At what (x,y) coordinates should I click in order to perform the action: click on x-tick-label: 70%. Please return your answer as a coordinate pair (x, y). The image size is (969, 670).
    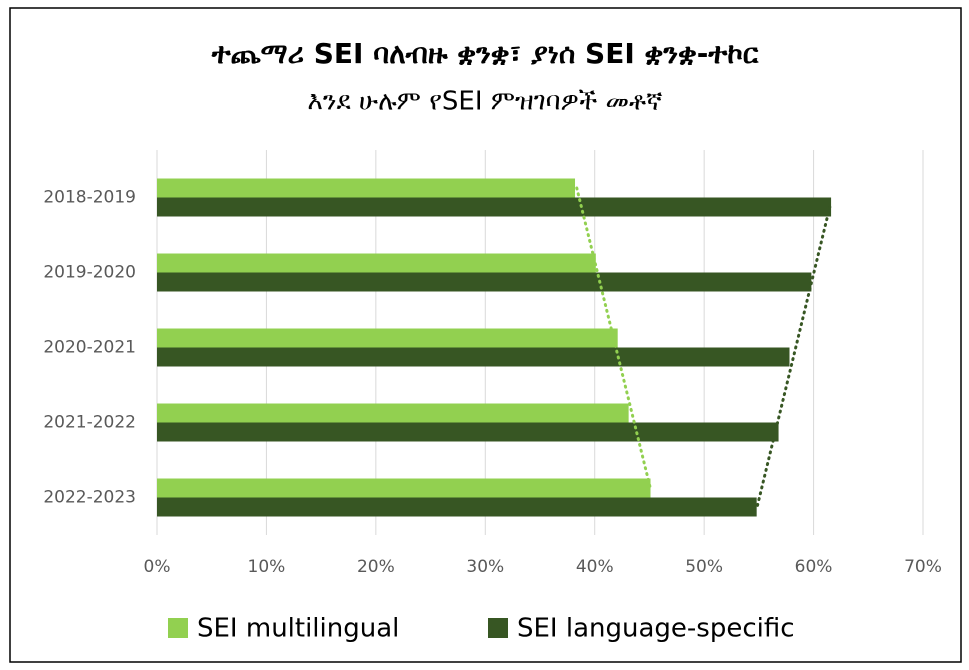
    Looking at the image, I should click on (923, 567).